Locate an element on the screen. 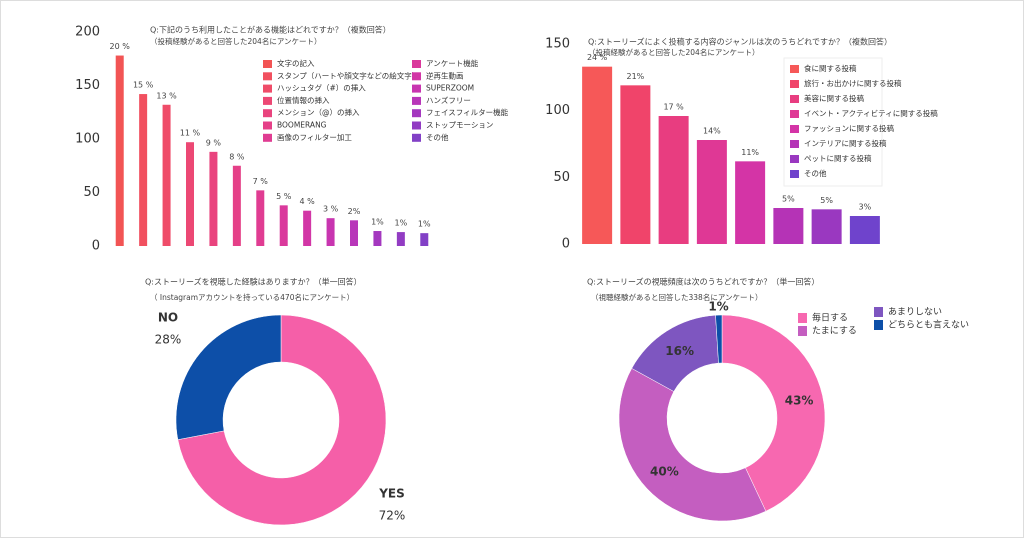  legend-label: アンケート機能 is located at coordinates (452, 63).